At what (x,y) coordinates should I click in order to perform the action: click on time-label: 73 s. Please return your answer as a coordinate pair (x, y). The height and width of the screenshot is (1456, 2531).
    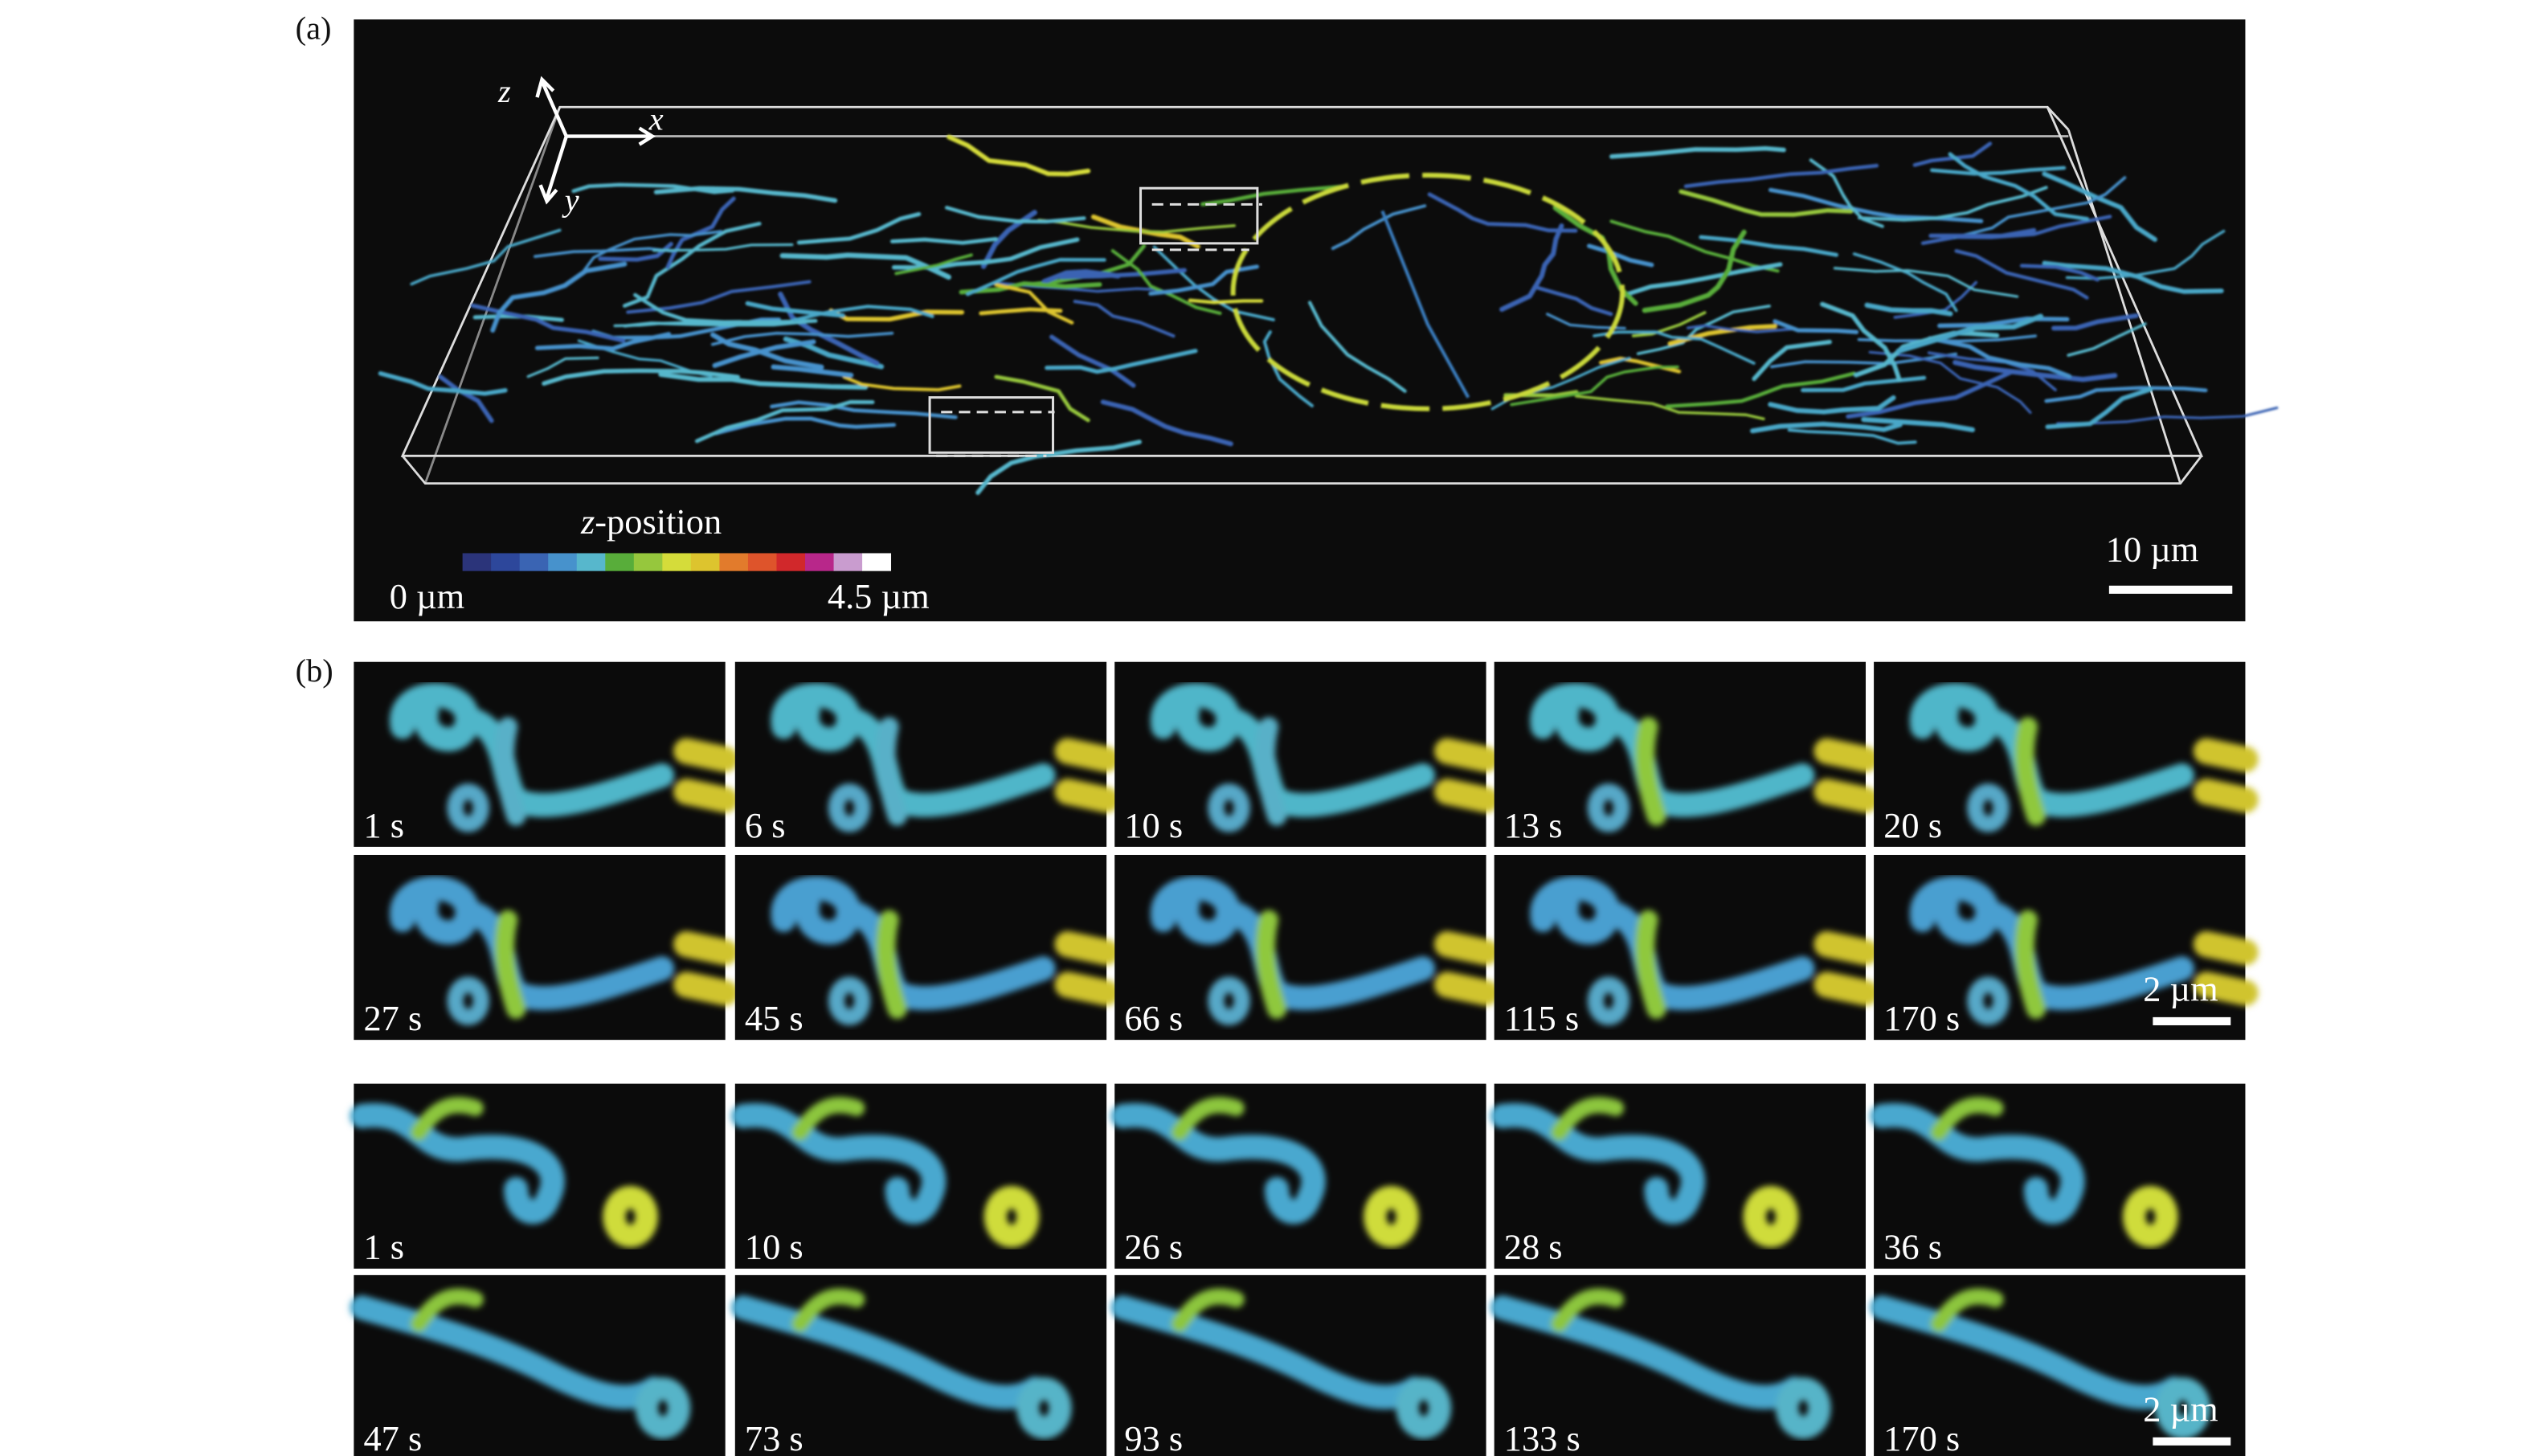
    Looking at the image, I should click on (774, 1437).